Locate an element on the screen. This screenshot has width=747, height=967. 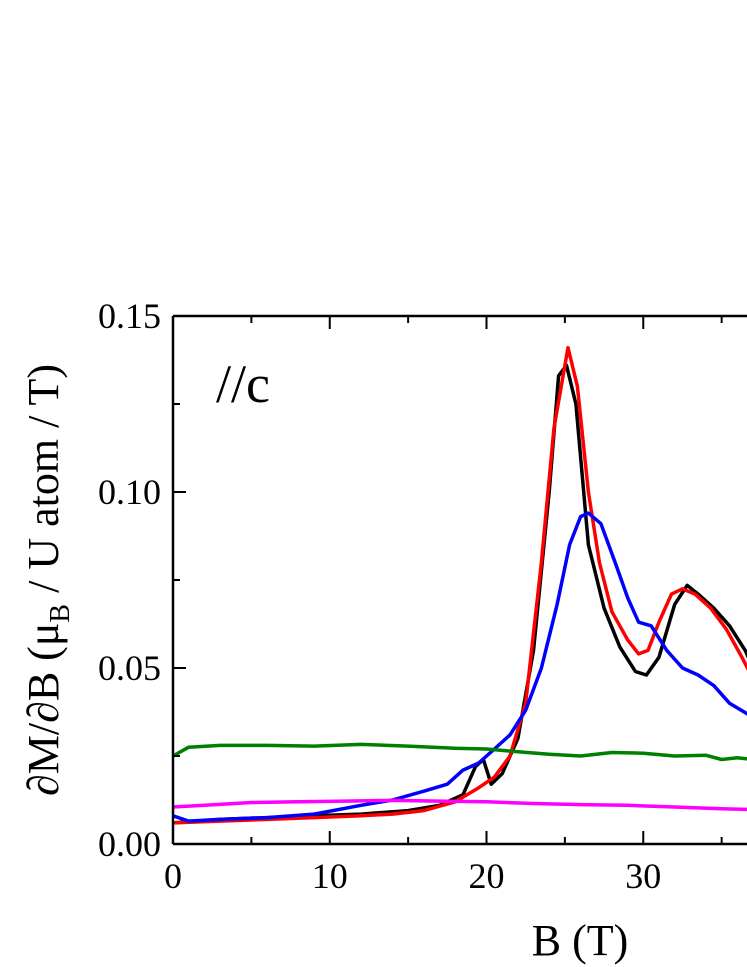
x-tick-label: 10 is located at coordinates (330, 876).